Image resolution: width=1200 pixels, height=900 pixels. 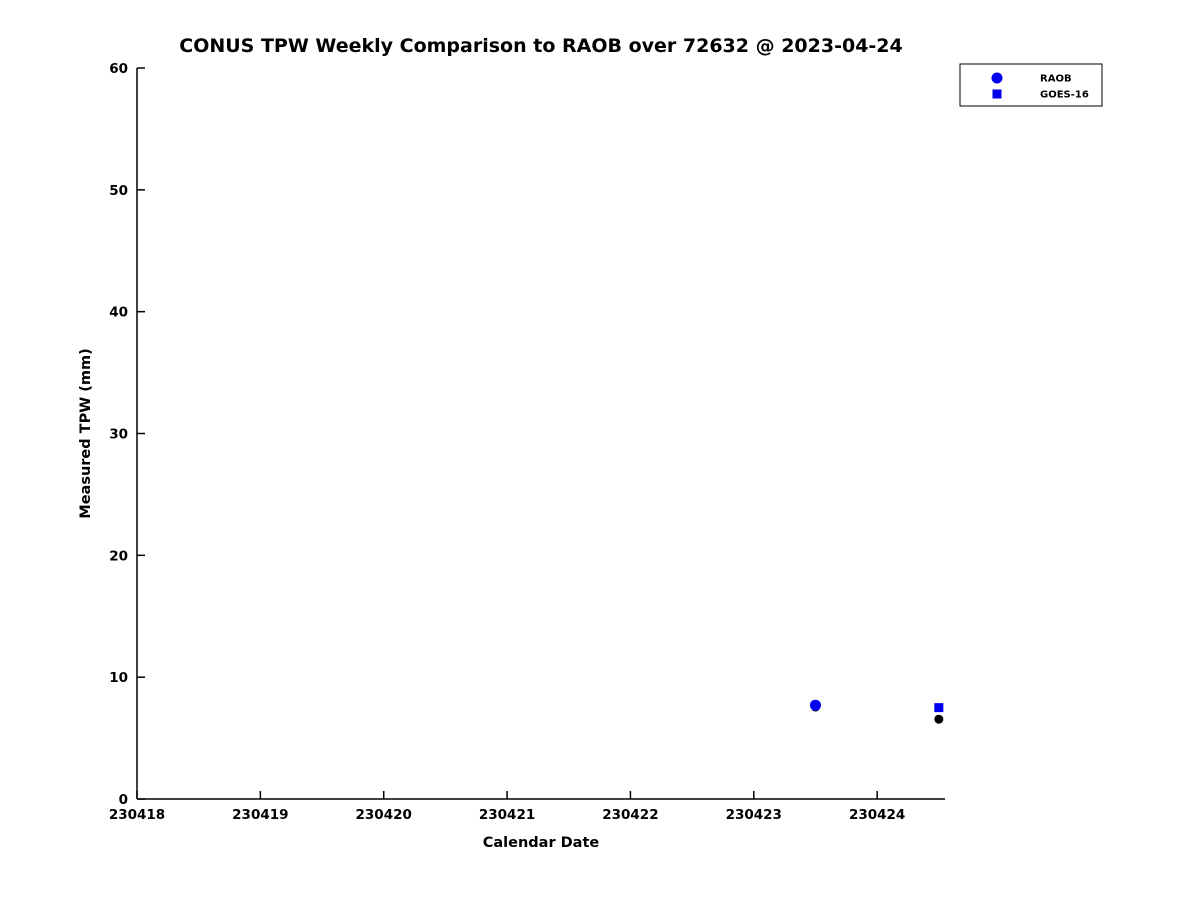 What do you see at coordinates (118, 191) in the screenshot?
I see `y-tick-label: 50` at bounding box center [118, 191].